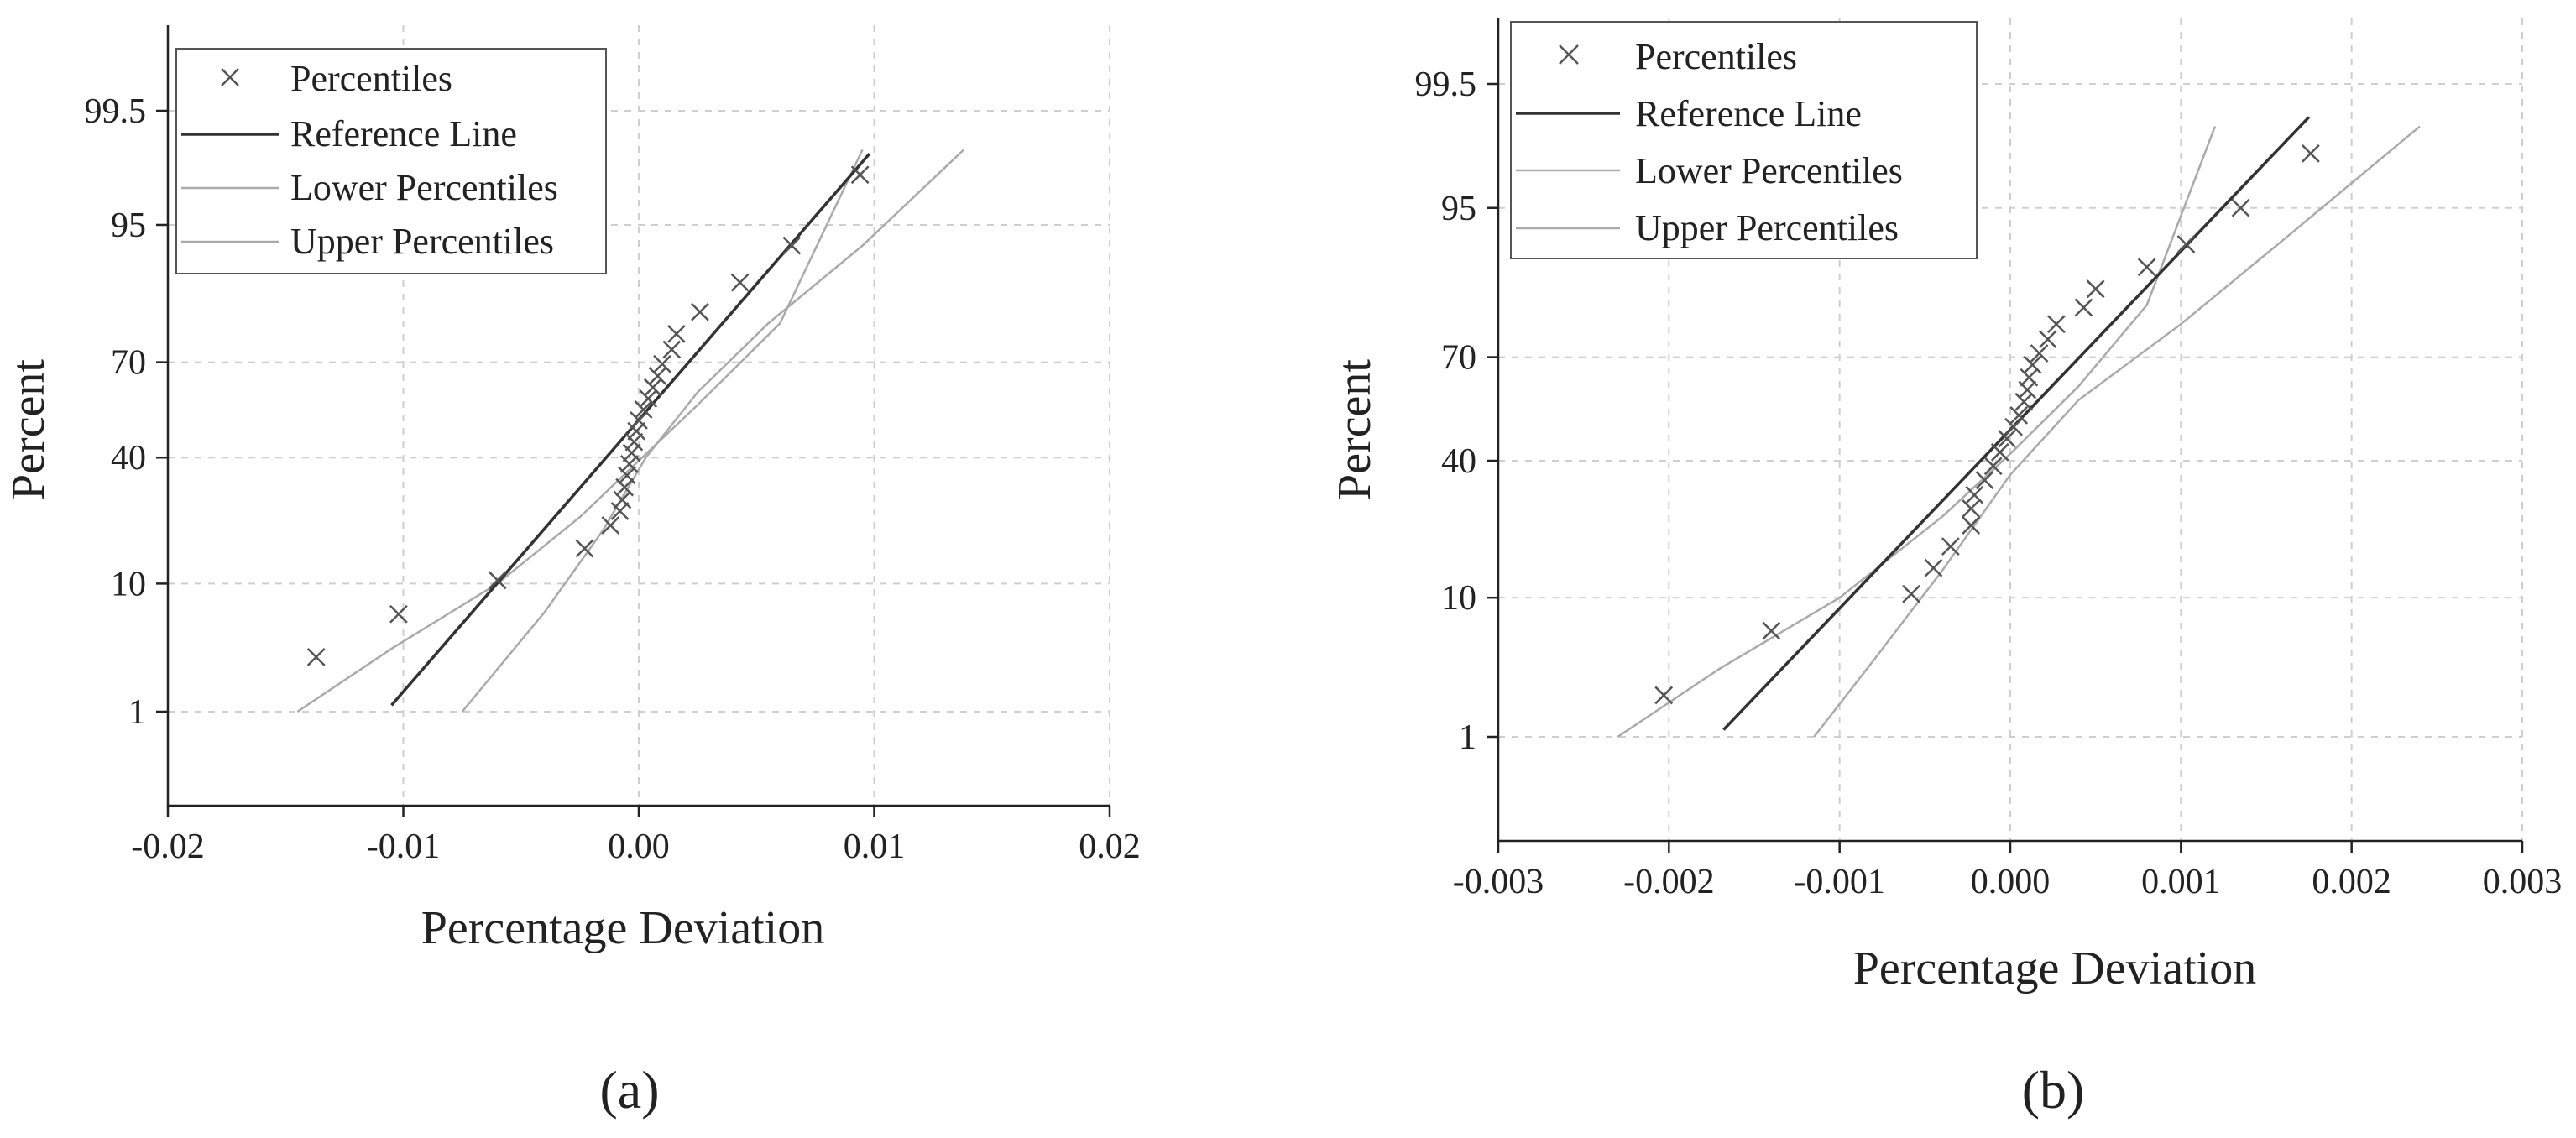 The width and height of the screenshot is (2576, 1138). Describe the element at coordinates (2053, 1090) in the screenshot. I see `caption-b: (b)` at that location.